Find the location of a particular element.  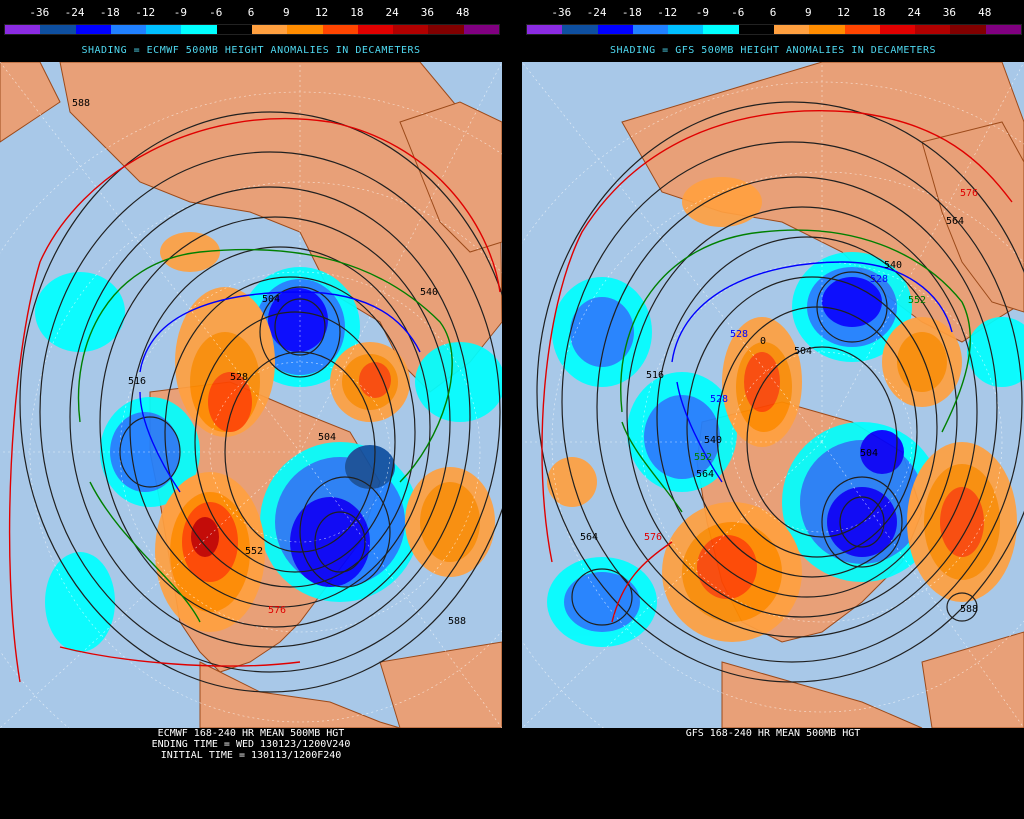

anomaly-scale-labels: -36 -24 -18 -12 -9 -6 6 9 12 18 24 36 48 is located at coordinates (773, 13).